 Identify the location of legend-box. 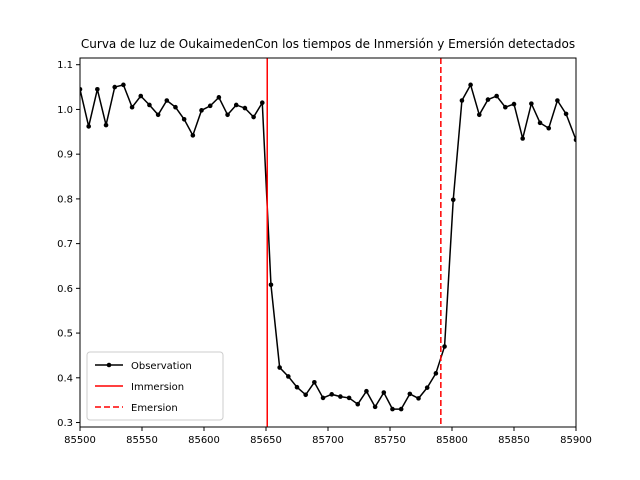
(155, 386).